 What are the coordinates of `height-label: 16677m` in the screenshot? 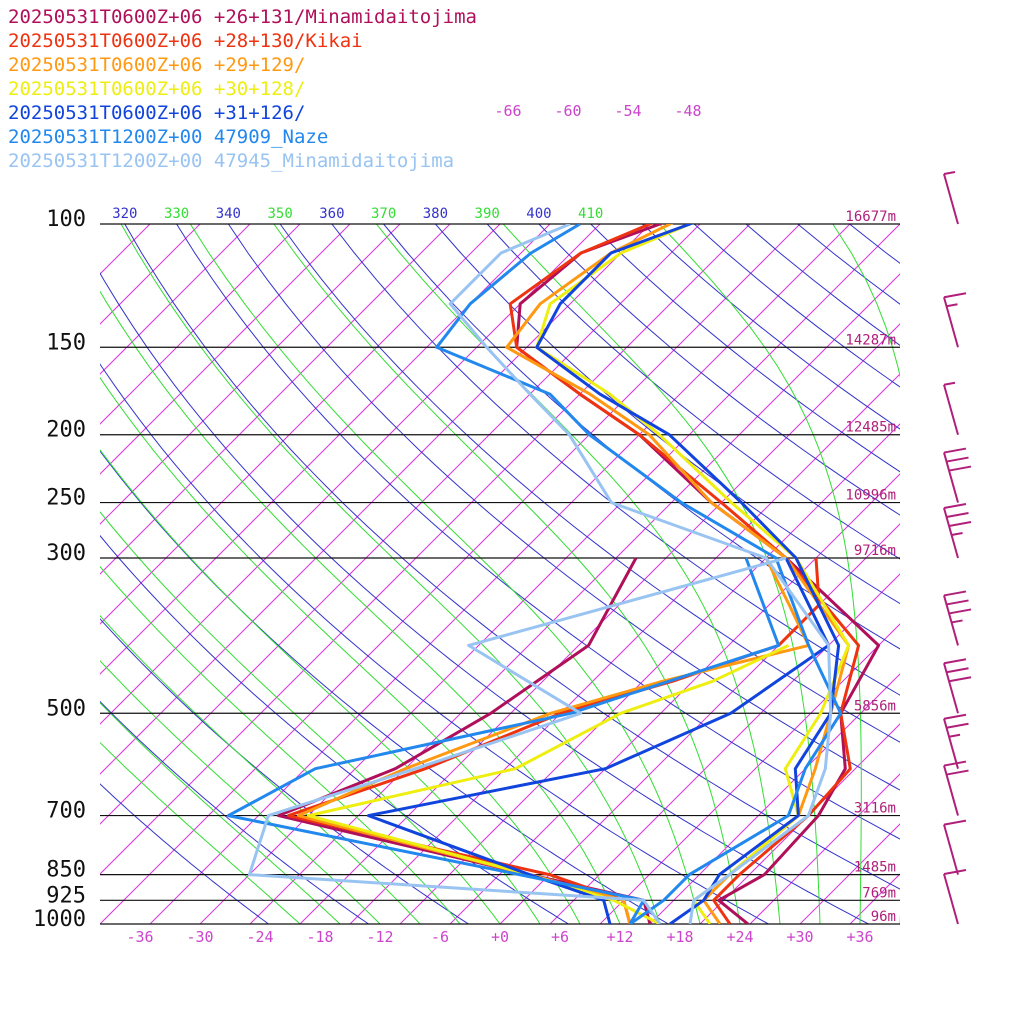 It's located at (870, 217).